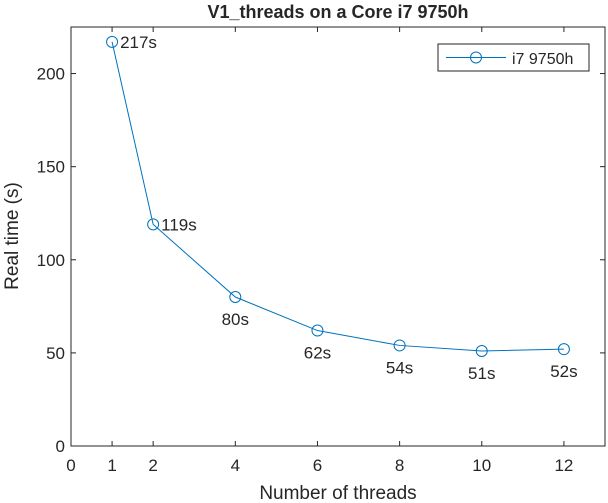 The height and width of the screenshot is (503, 608). What do you see at coordinates (152, 465) in the screenshot?
I see `x-tick-label: 2` at bounding box center [152, 465].